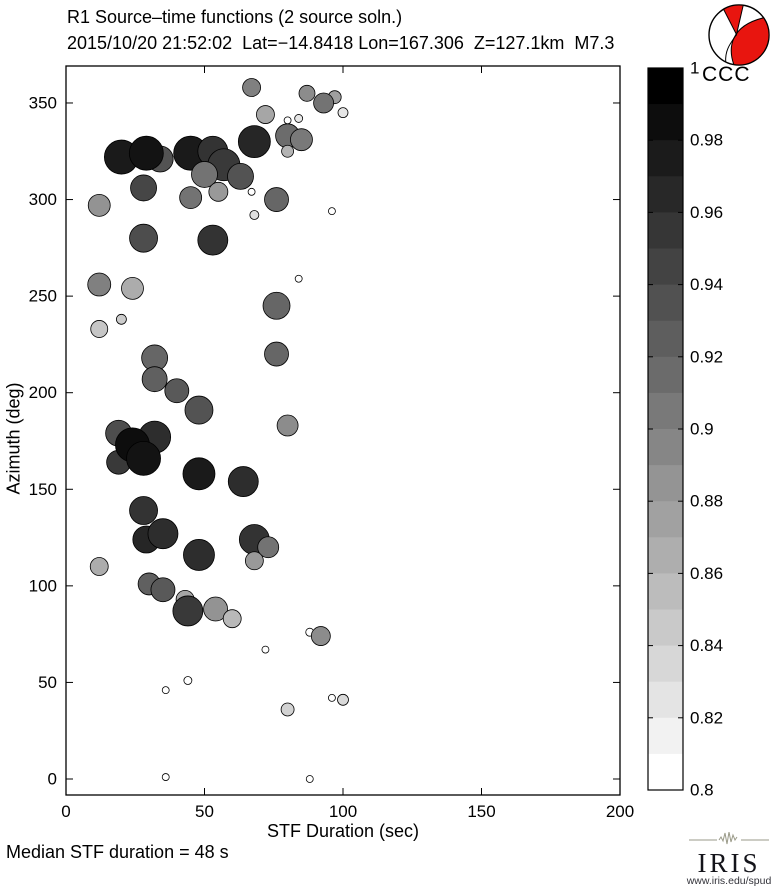 This screenshot has height=887, width=780. I want to click on colorbar: 1 0.98 0.96 0.94 0.92 0.9 0.88 0.86 0.84 0.82 0.8, so click(685, 429).